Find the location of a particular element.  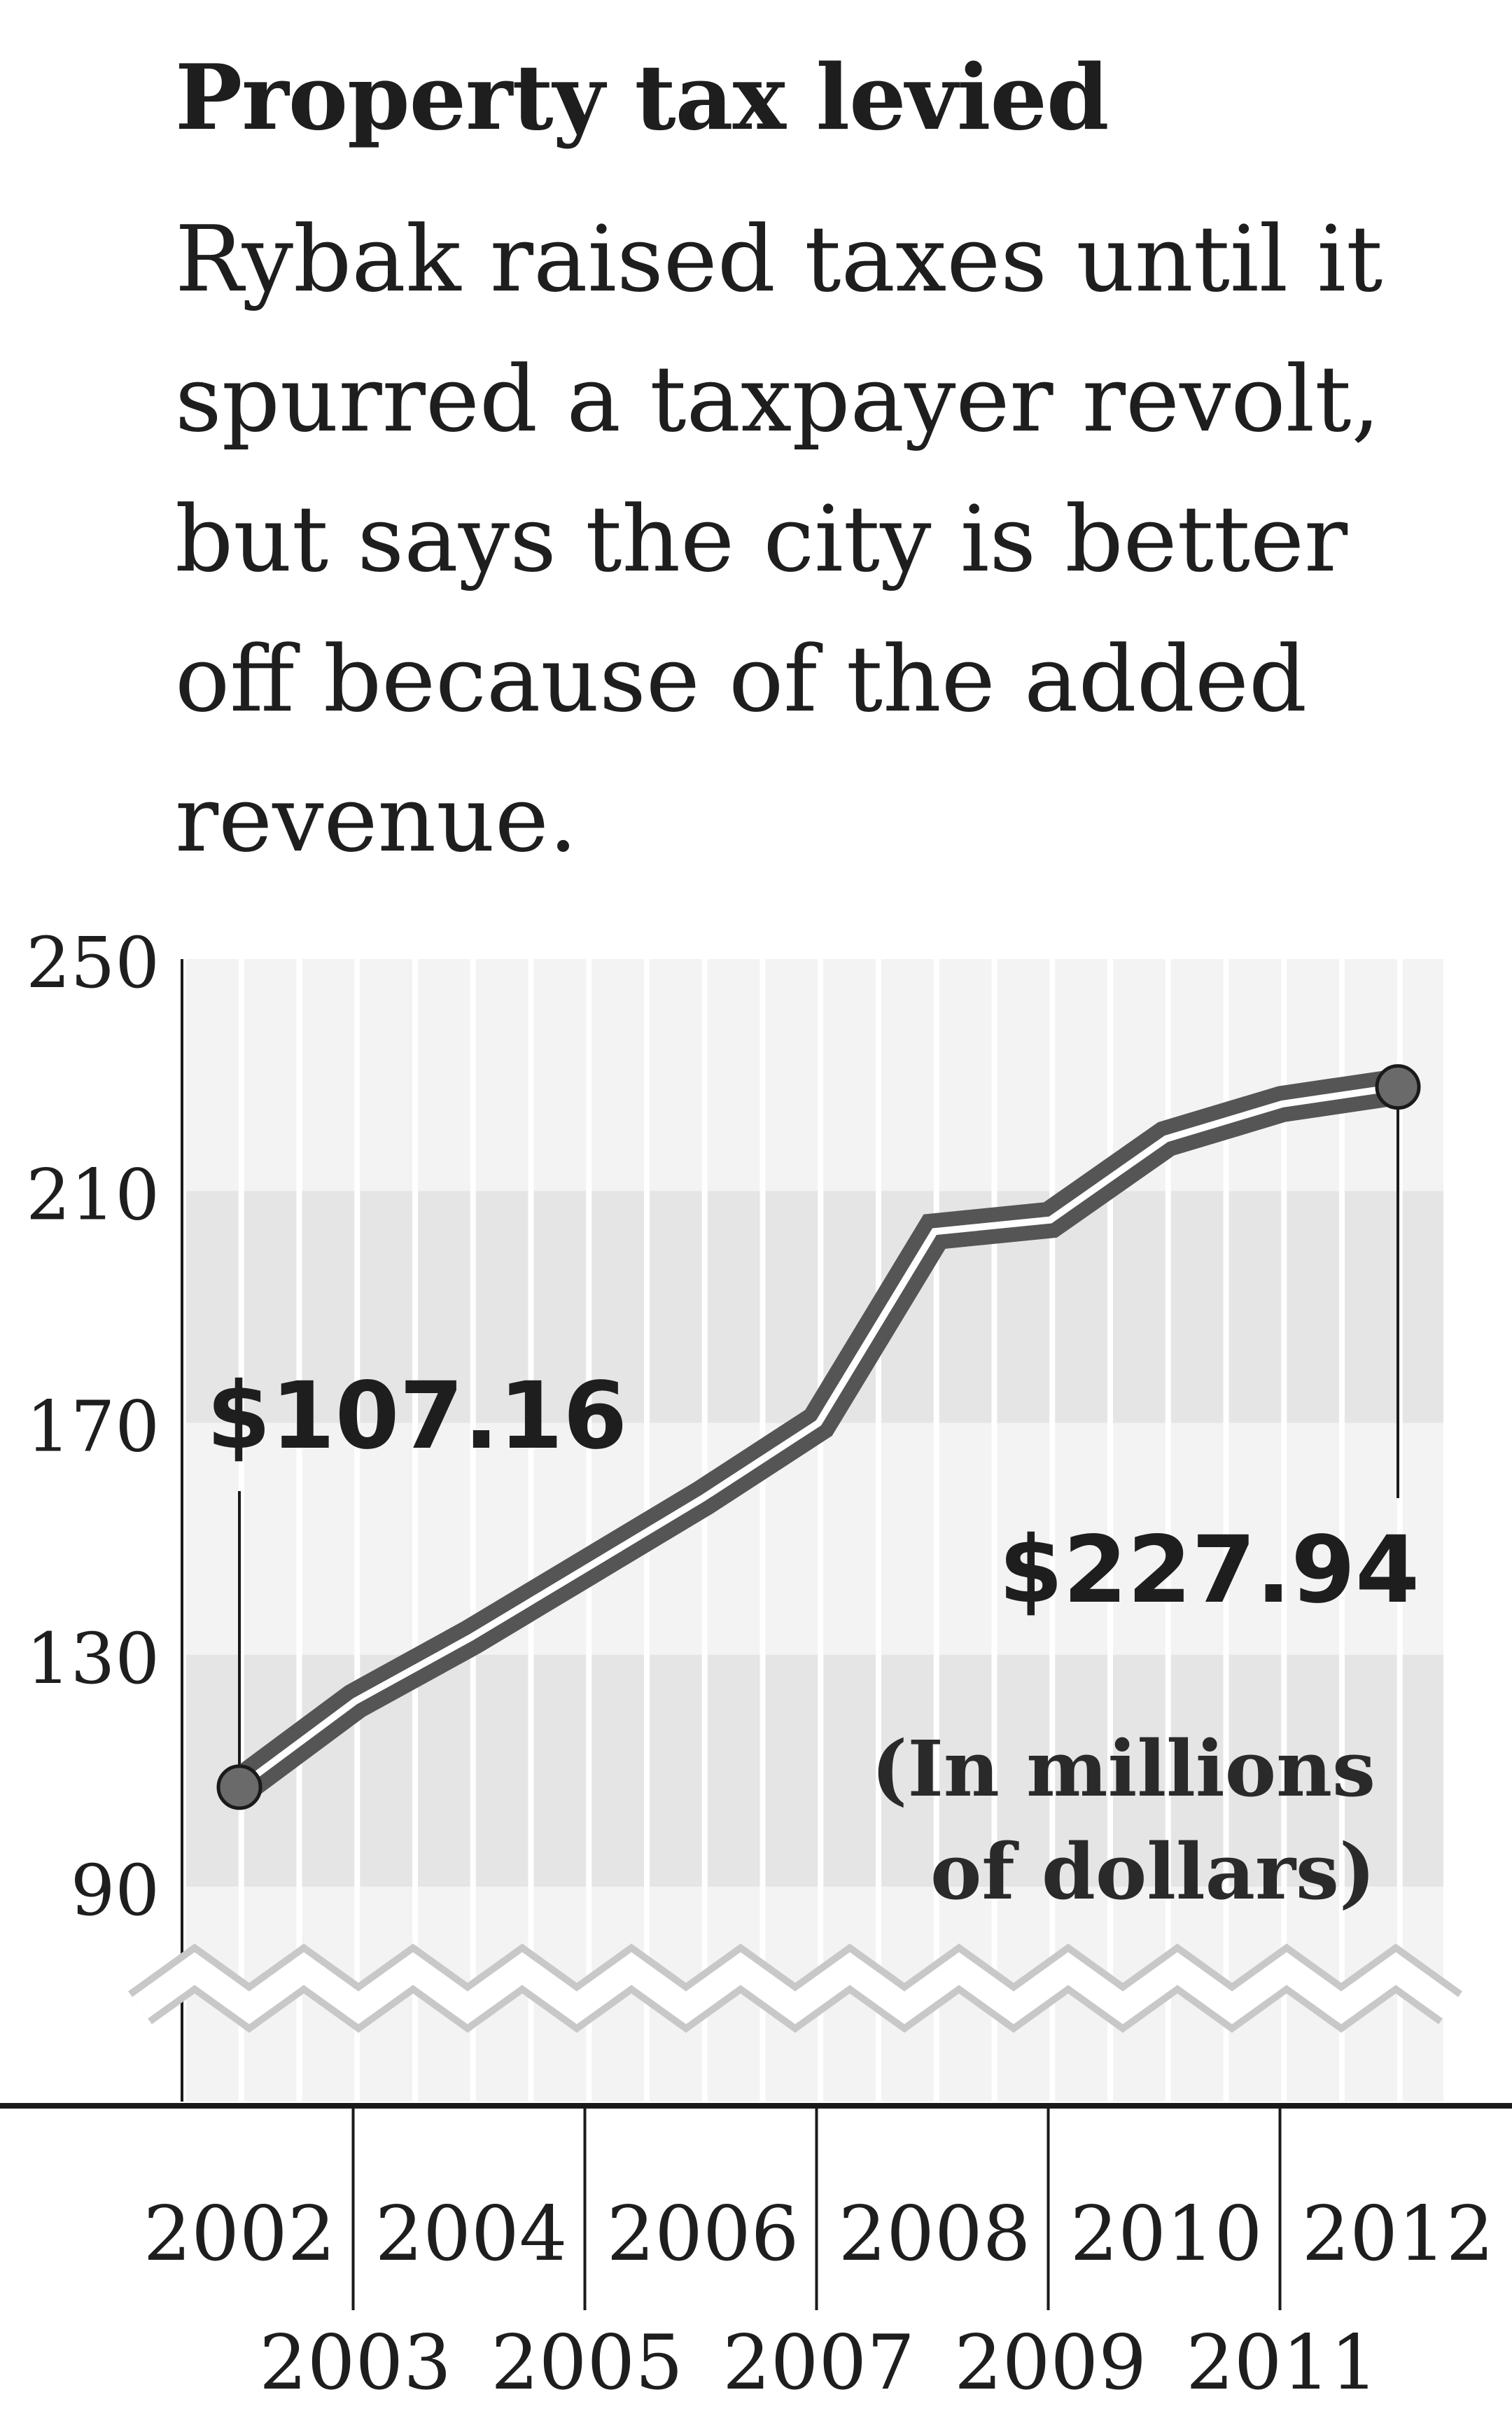

x-tick-label: 2005 is located at coordinates (587, 2363).